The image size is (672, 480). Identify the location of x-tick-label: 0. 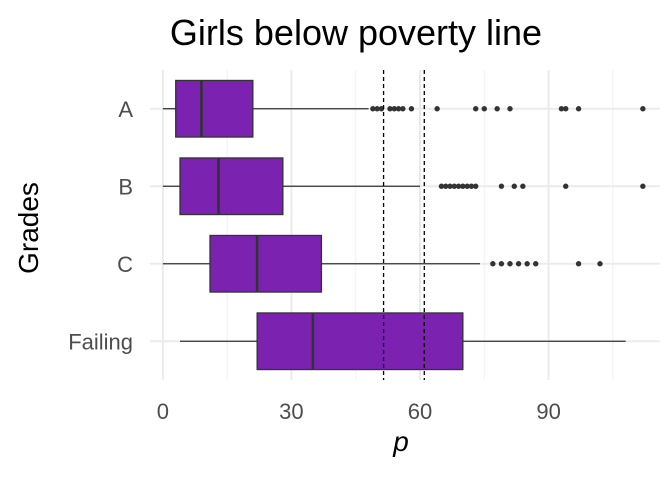
(163, 411).